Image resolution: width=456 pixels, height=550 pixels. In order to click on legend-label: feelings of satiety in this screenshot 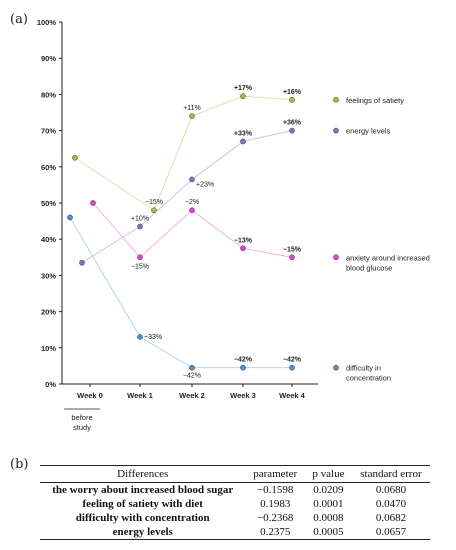, I will do `click(375, 100)`.